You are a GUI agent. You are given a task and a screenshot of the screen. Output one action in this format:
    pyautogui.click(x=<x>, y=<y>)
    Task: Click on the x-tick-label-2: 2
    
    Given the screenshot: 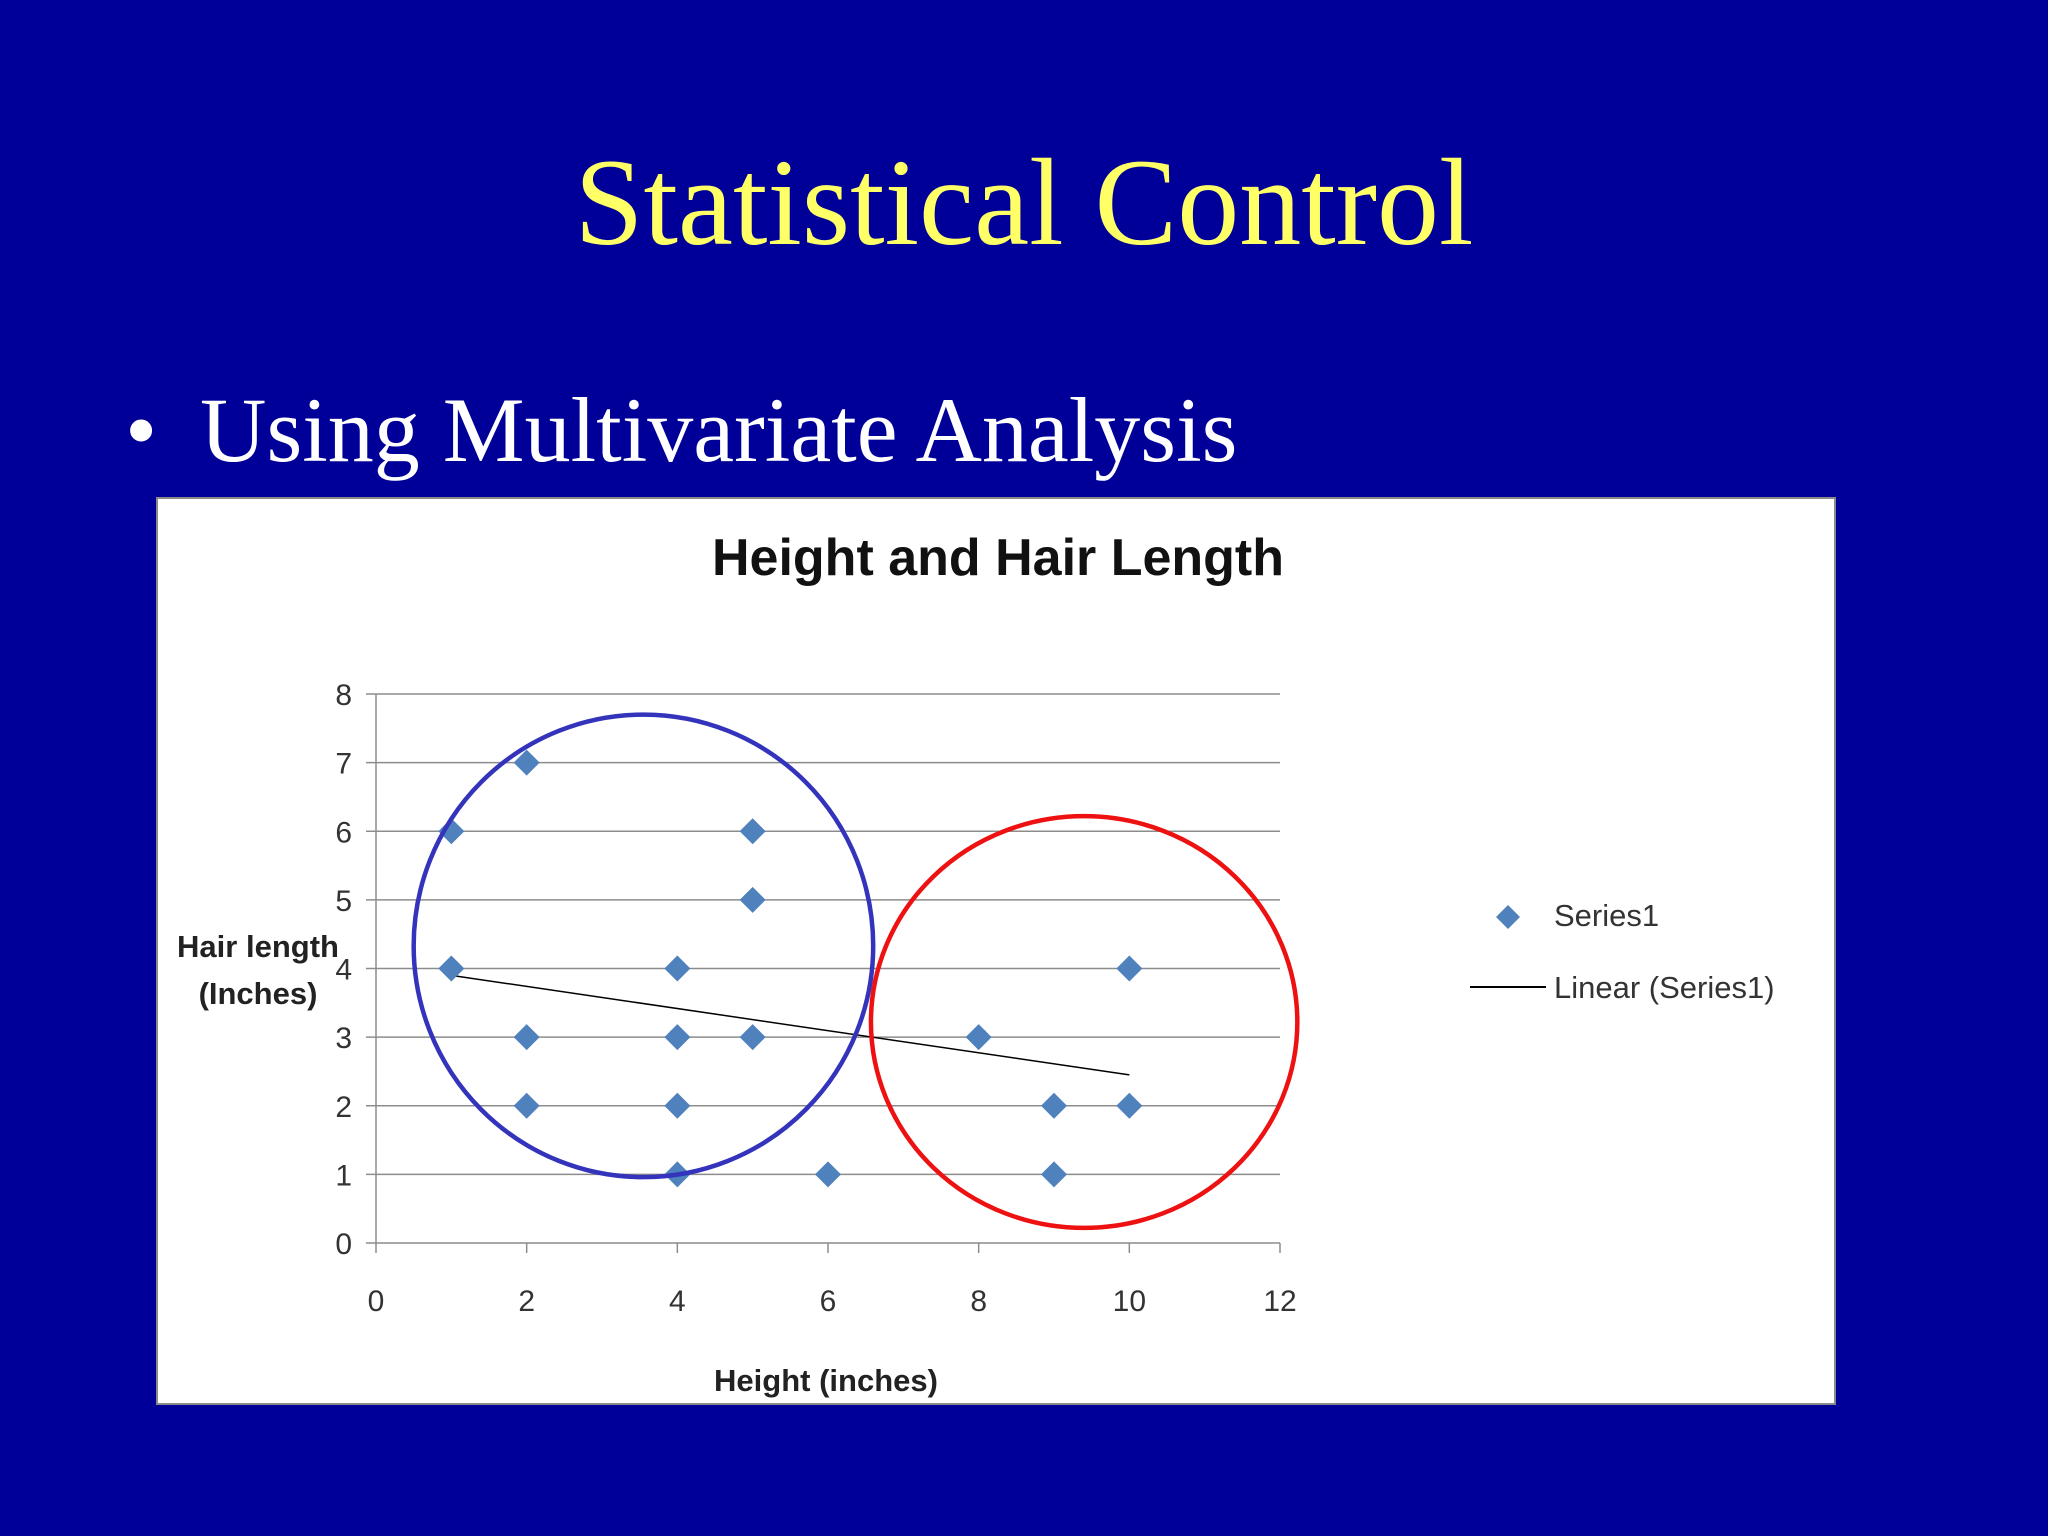 What is the action you would take?
    pyautogui.click(x=526, y=1301)
    